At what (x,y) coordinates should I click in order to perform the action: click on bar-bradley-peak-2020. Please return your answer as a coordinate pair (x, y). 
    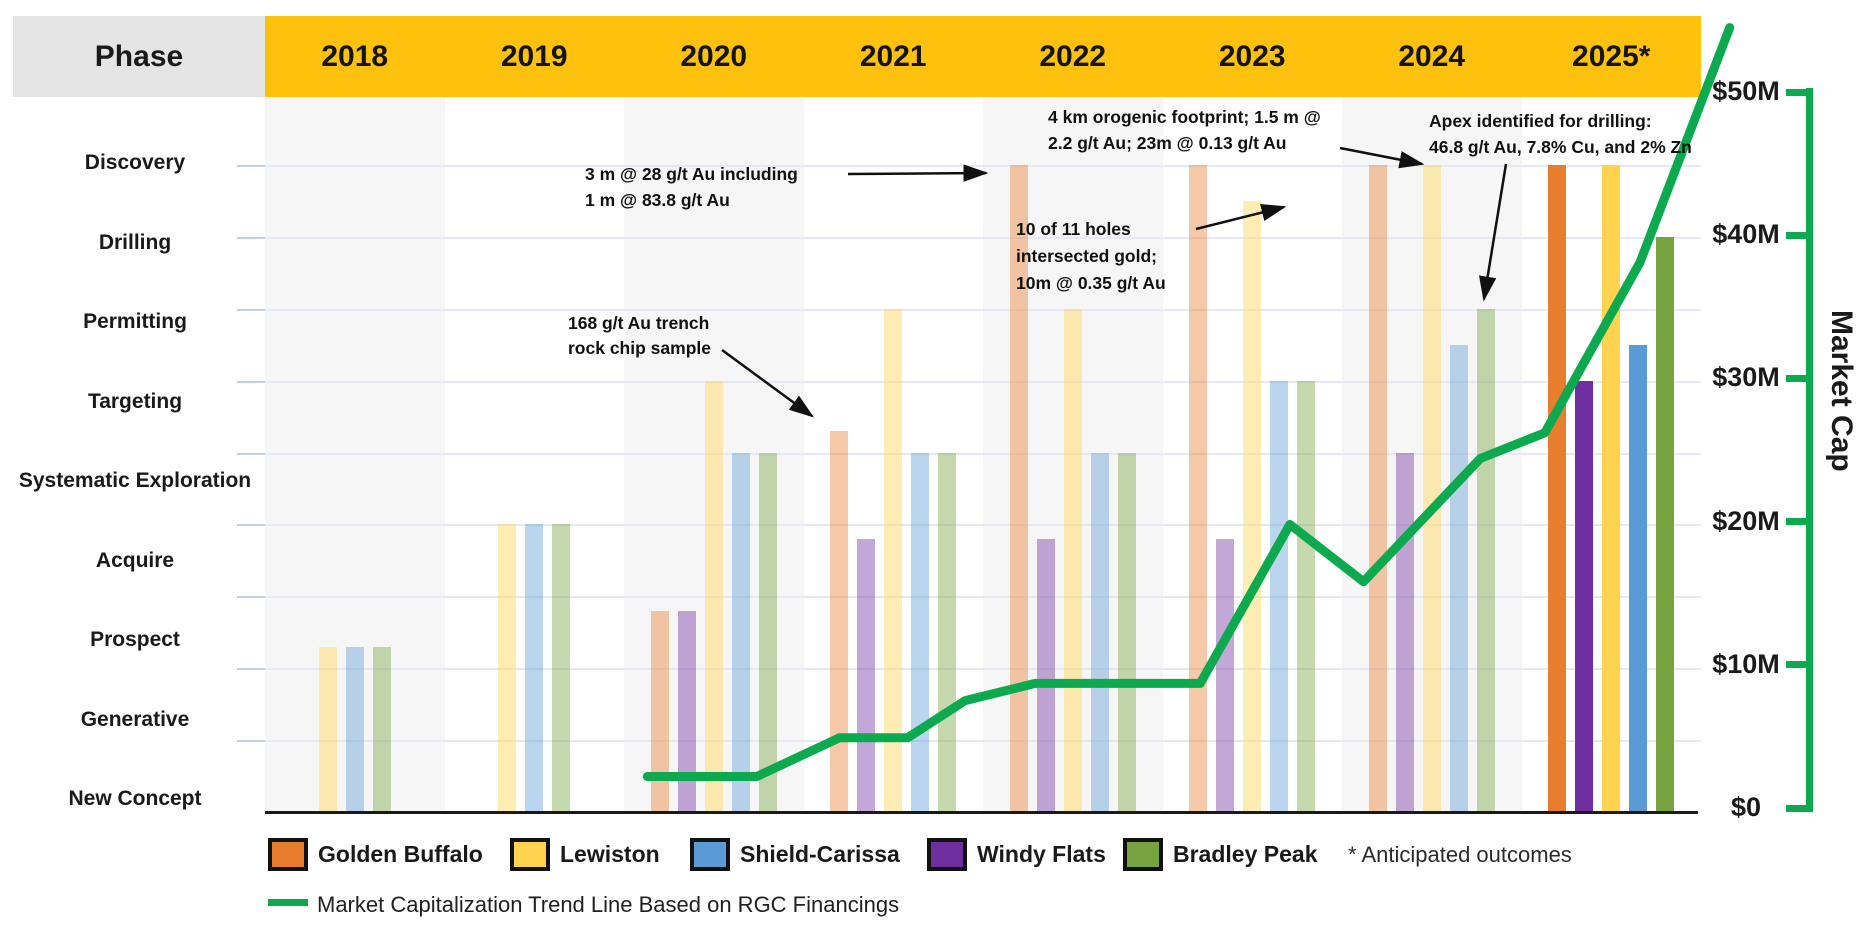
    Looking at the image, I should click on (767, 631).